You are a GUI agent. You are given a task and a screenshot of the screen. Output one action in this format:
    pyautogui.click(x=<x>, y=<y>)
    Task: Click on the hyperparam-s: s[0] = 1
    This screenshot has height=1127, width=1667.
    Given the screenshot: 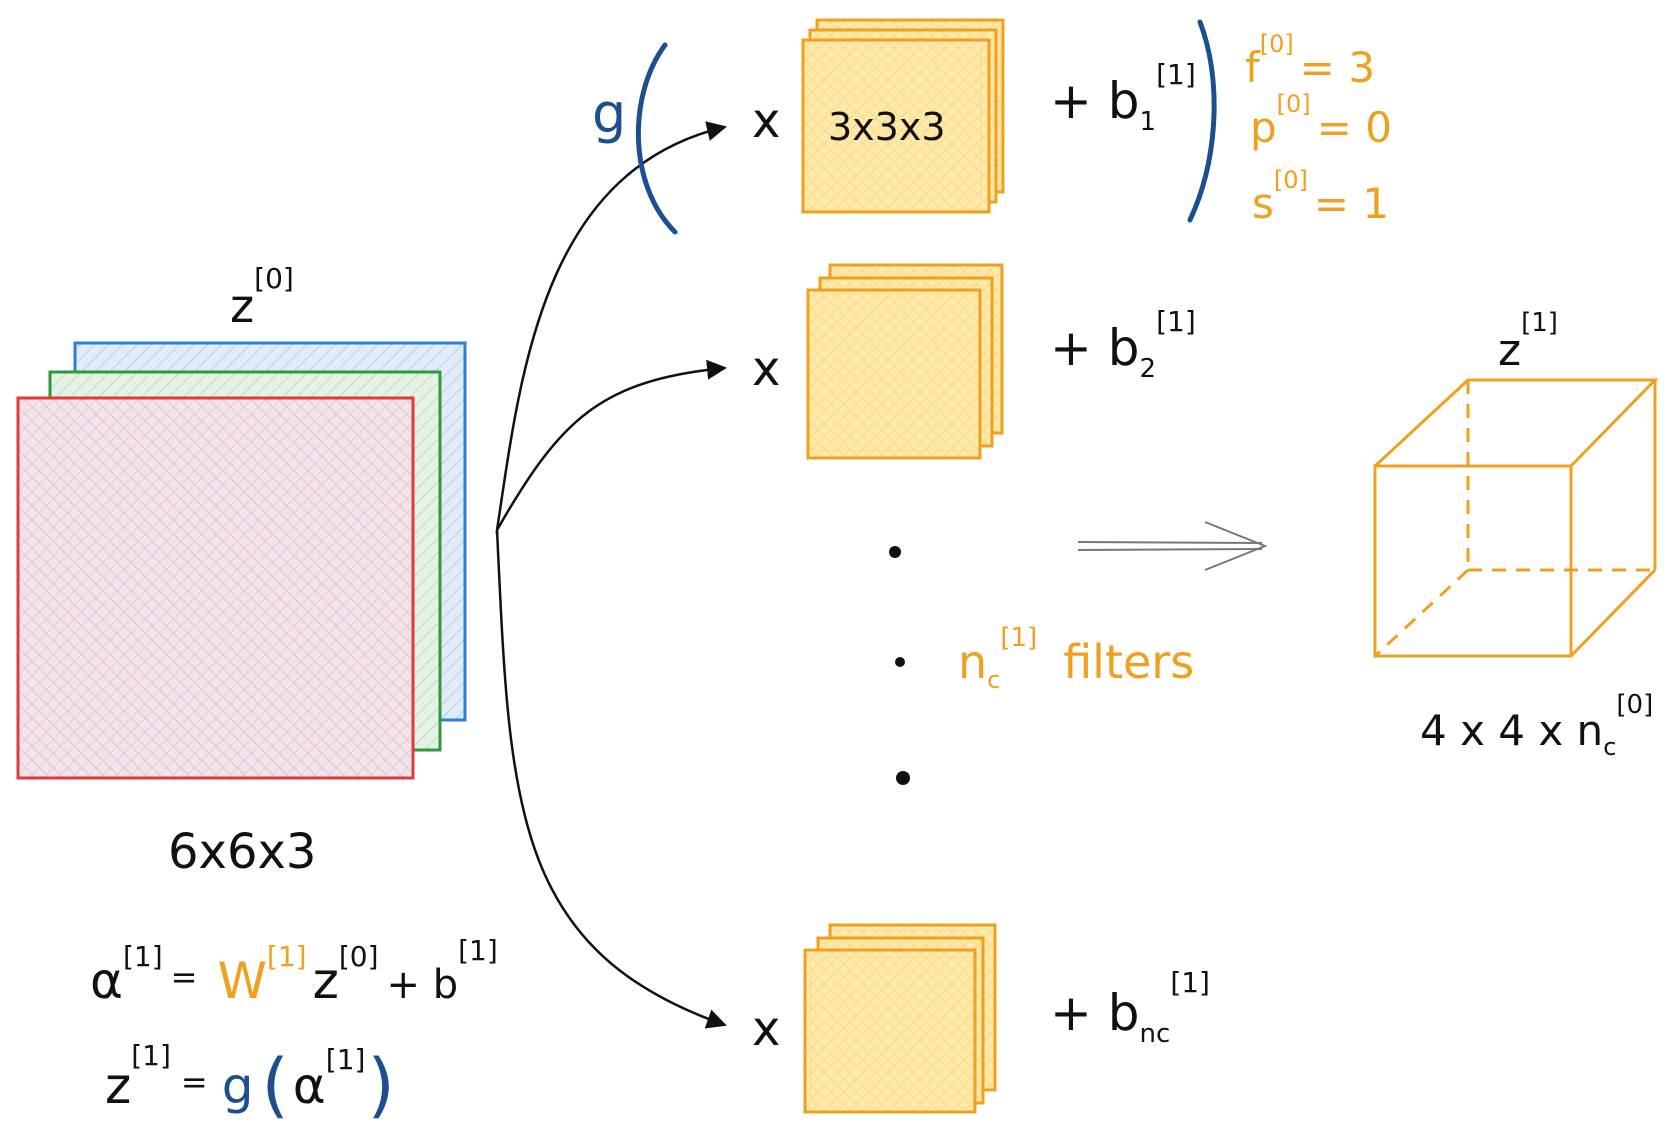 What is the action you would take?
    pyautogui.click(x=1320, y=197)
    